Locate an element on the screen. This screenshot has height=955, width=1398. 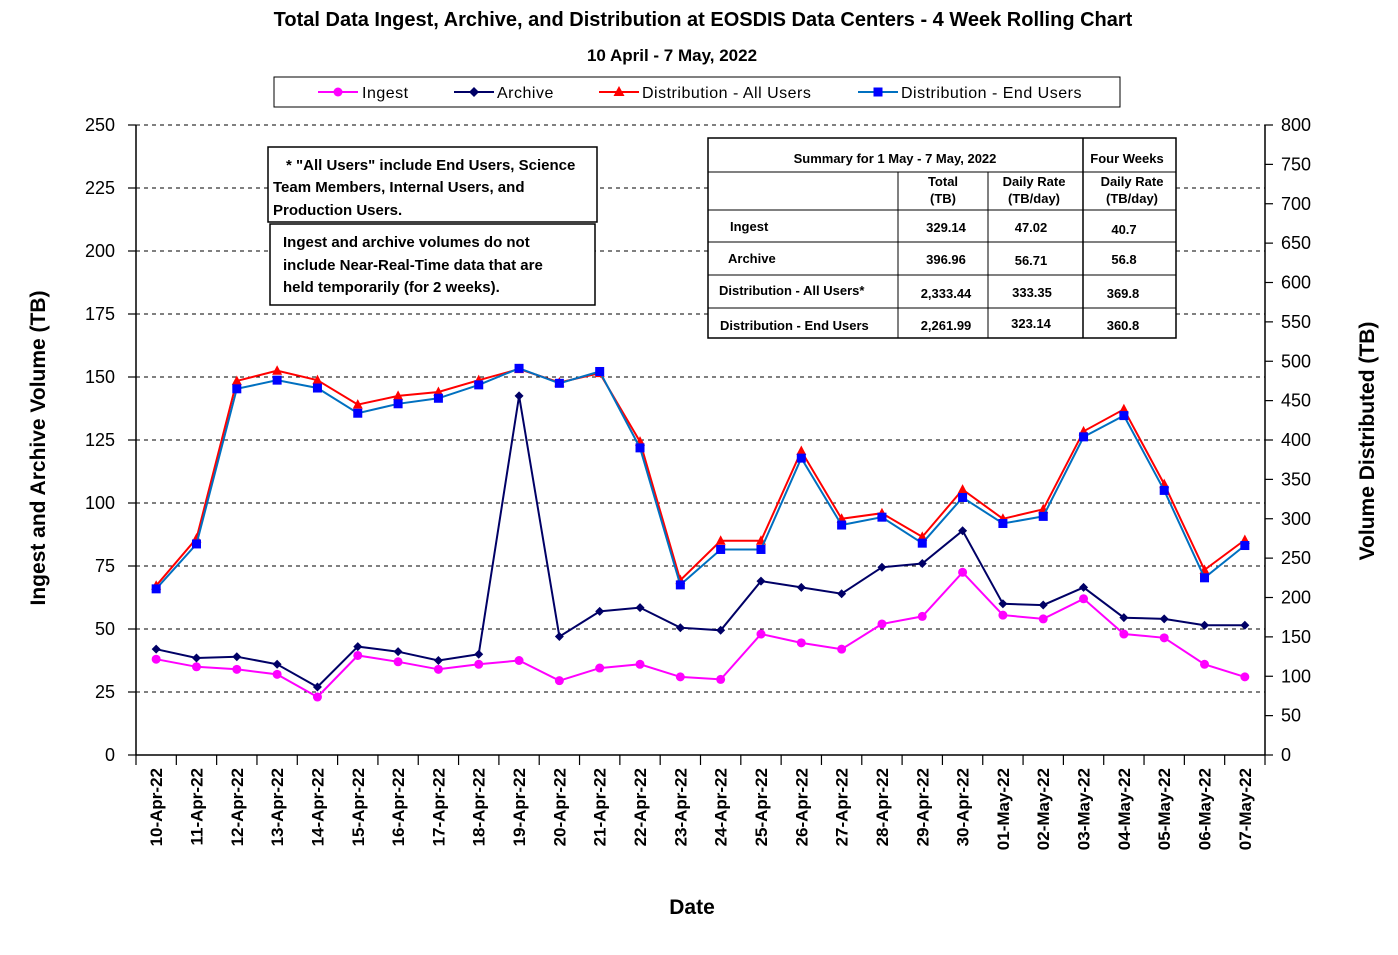
x-tick-label: 14-Apr-22 is located at coordinates (317, 807).